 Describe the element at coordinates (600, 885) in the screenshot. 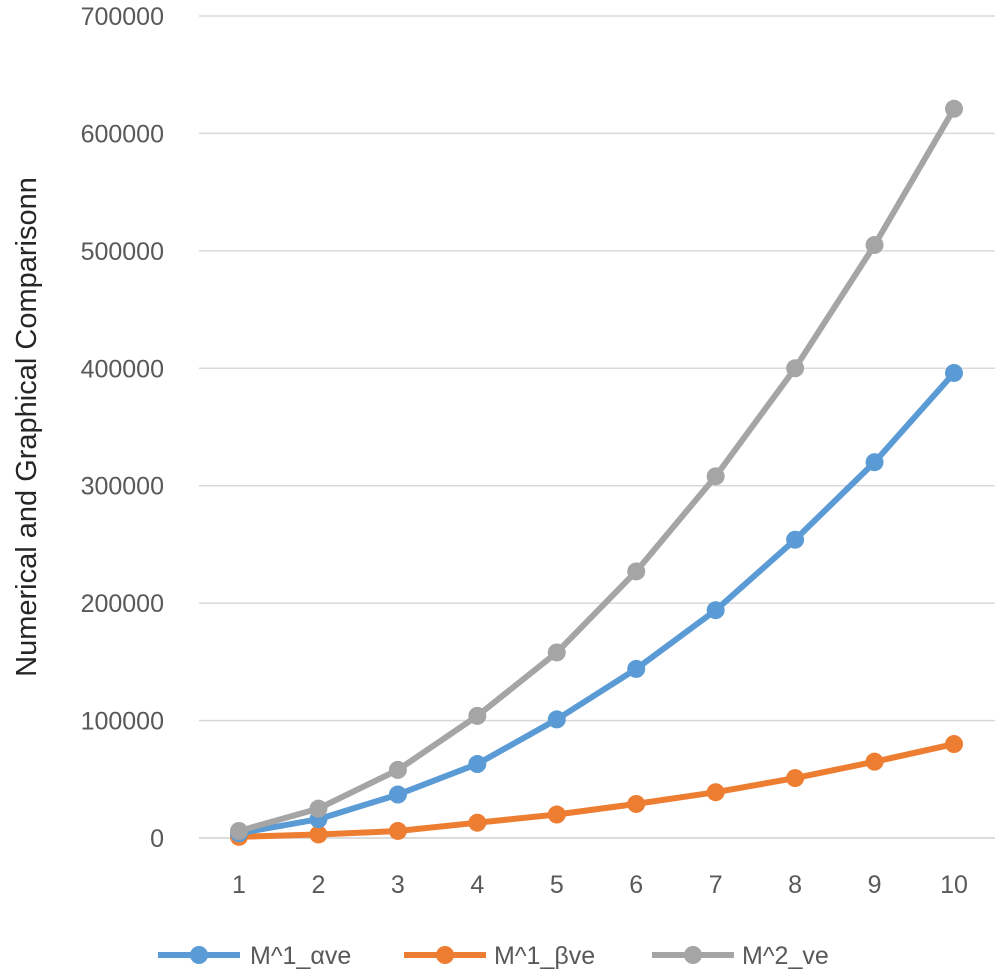

I see `x-axis-ticks: 1 2 3 4 5 6 7 8 9 10` at that location.